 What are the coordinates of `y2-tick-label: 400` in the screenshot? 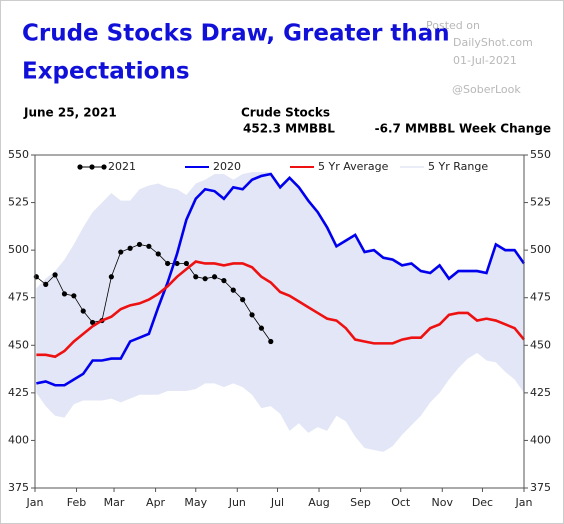 It's located at (540, 439).